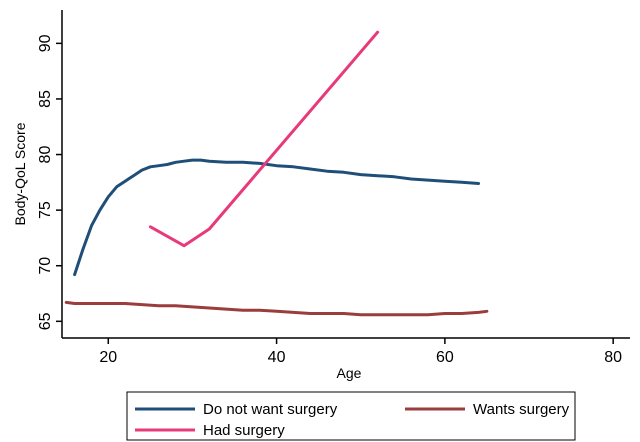 The image size is (640, 442). What do you see at coordinates (521, 409) in the screenshot?
I see `legend-label-wants-surgery: Wants surgery` at bounding box center [521, 409].